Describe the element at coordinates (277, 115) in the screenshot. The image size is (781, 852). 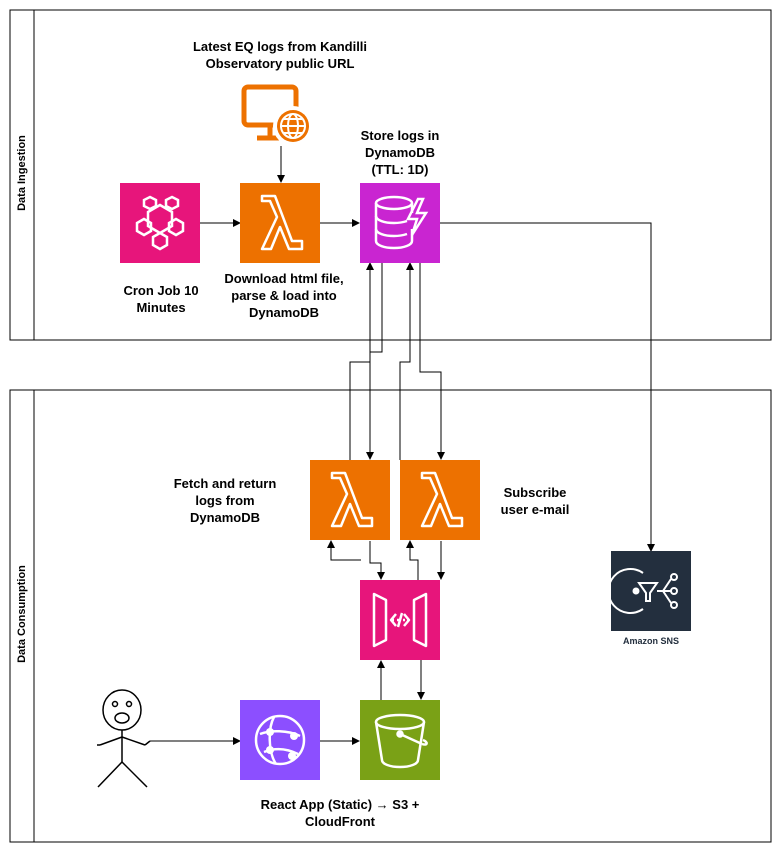
I see `client-computer-icon` at that location.